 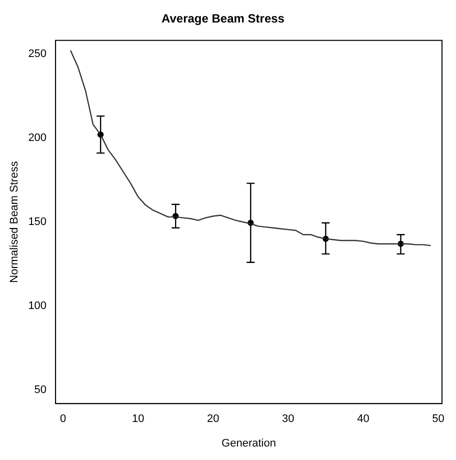 What do you see at coordinates (37, 306) in the screenshot?
I see `y-tick-label: 100` at bounding box center [37, 306].